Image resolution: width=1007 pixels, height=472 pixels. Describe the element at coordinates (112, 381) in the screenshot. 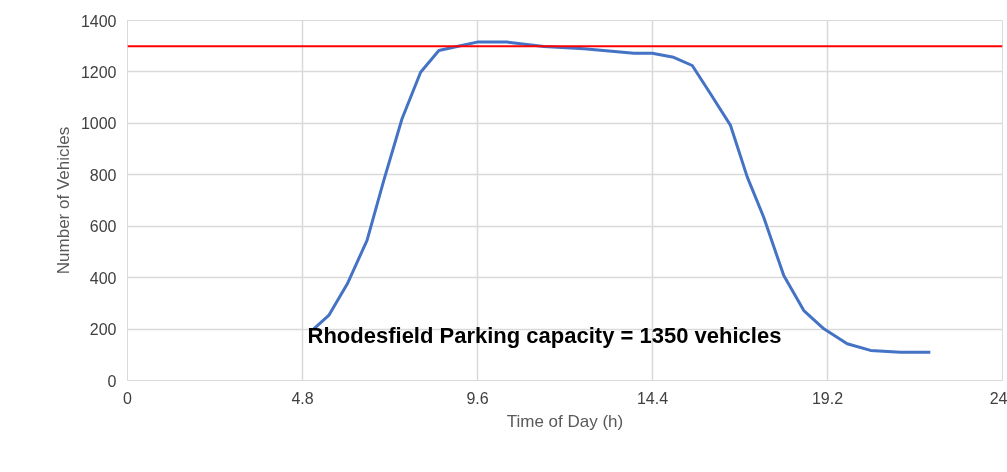

I see `y-tick-label: 0` at that location.